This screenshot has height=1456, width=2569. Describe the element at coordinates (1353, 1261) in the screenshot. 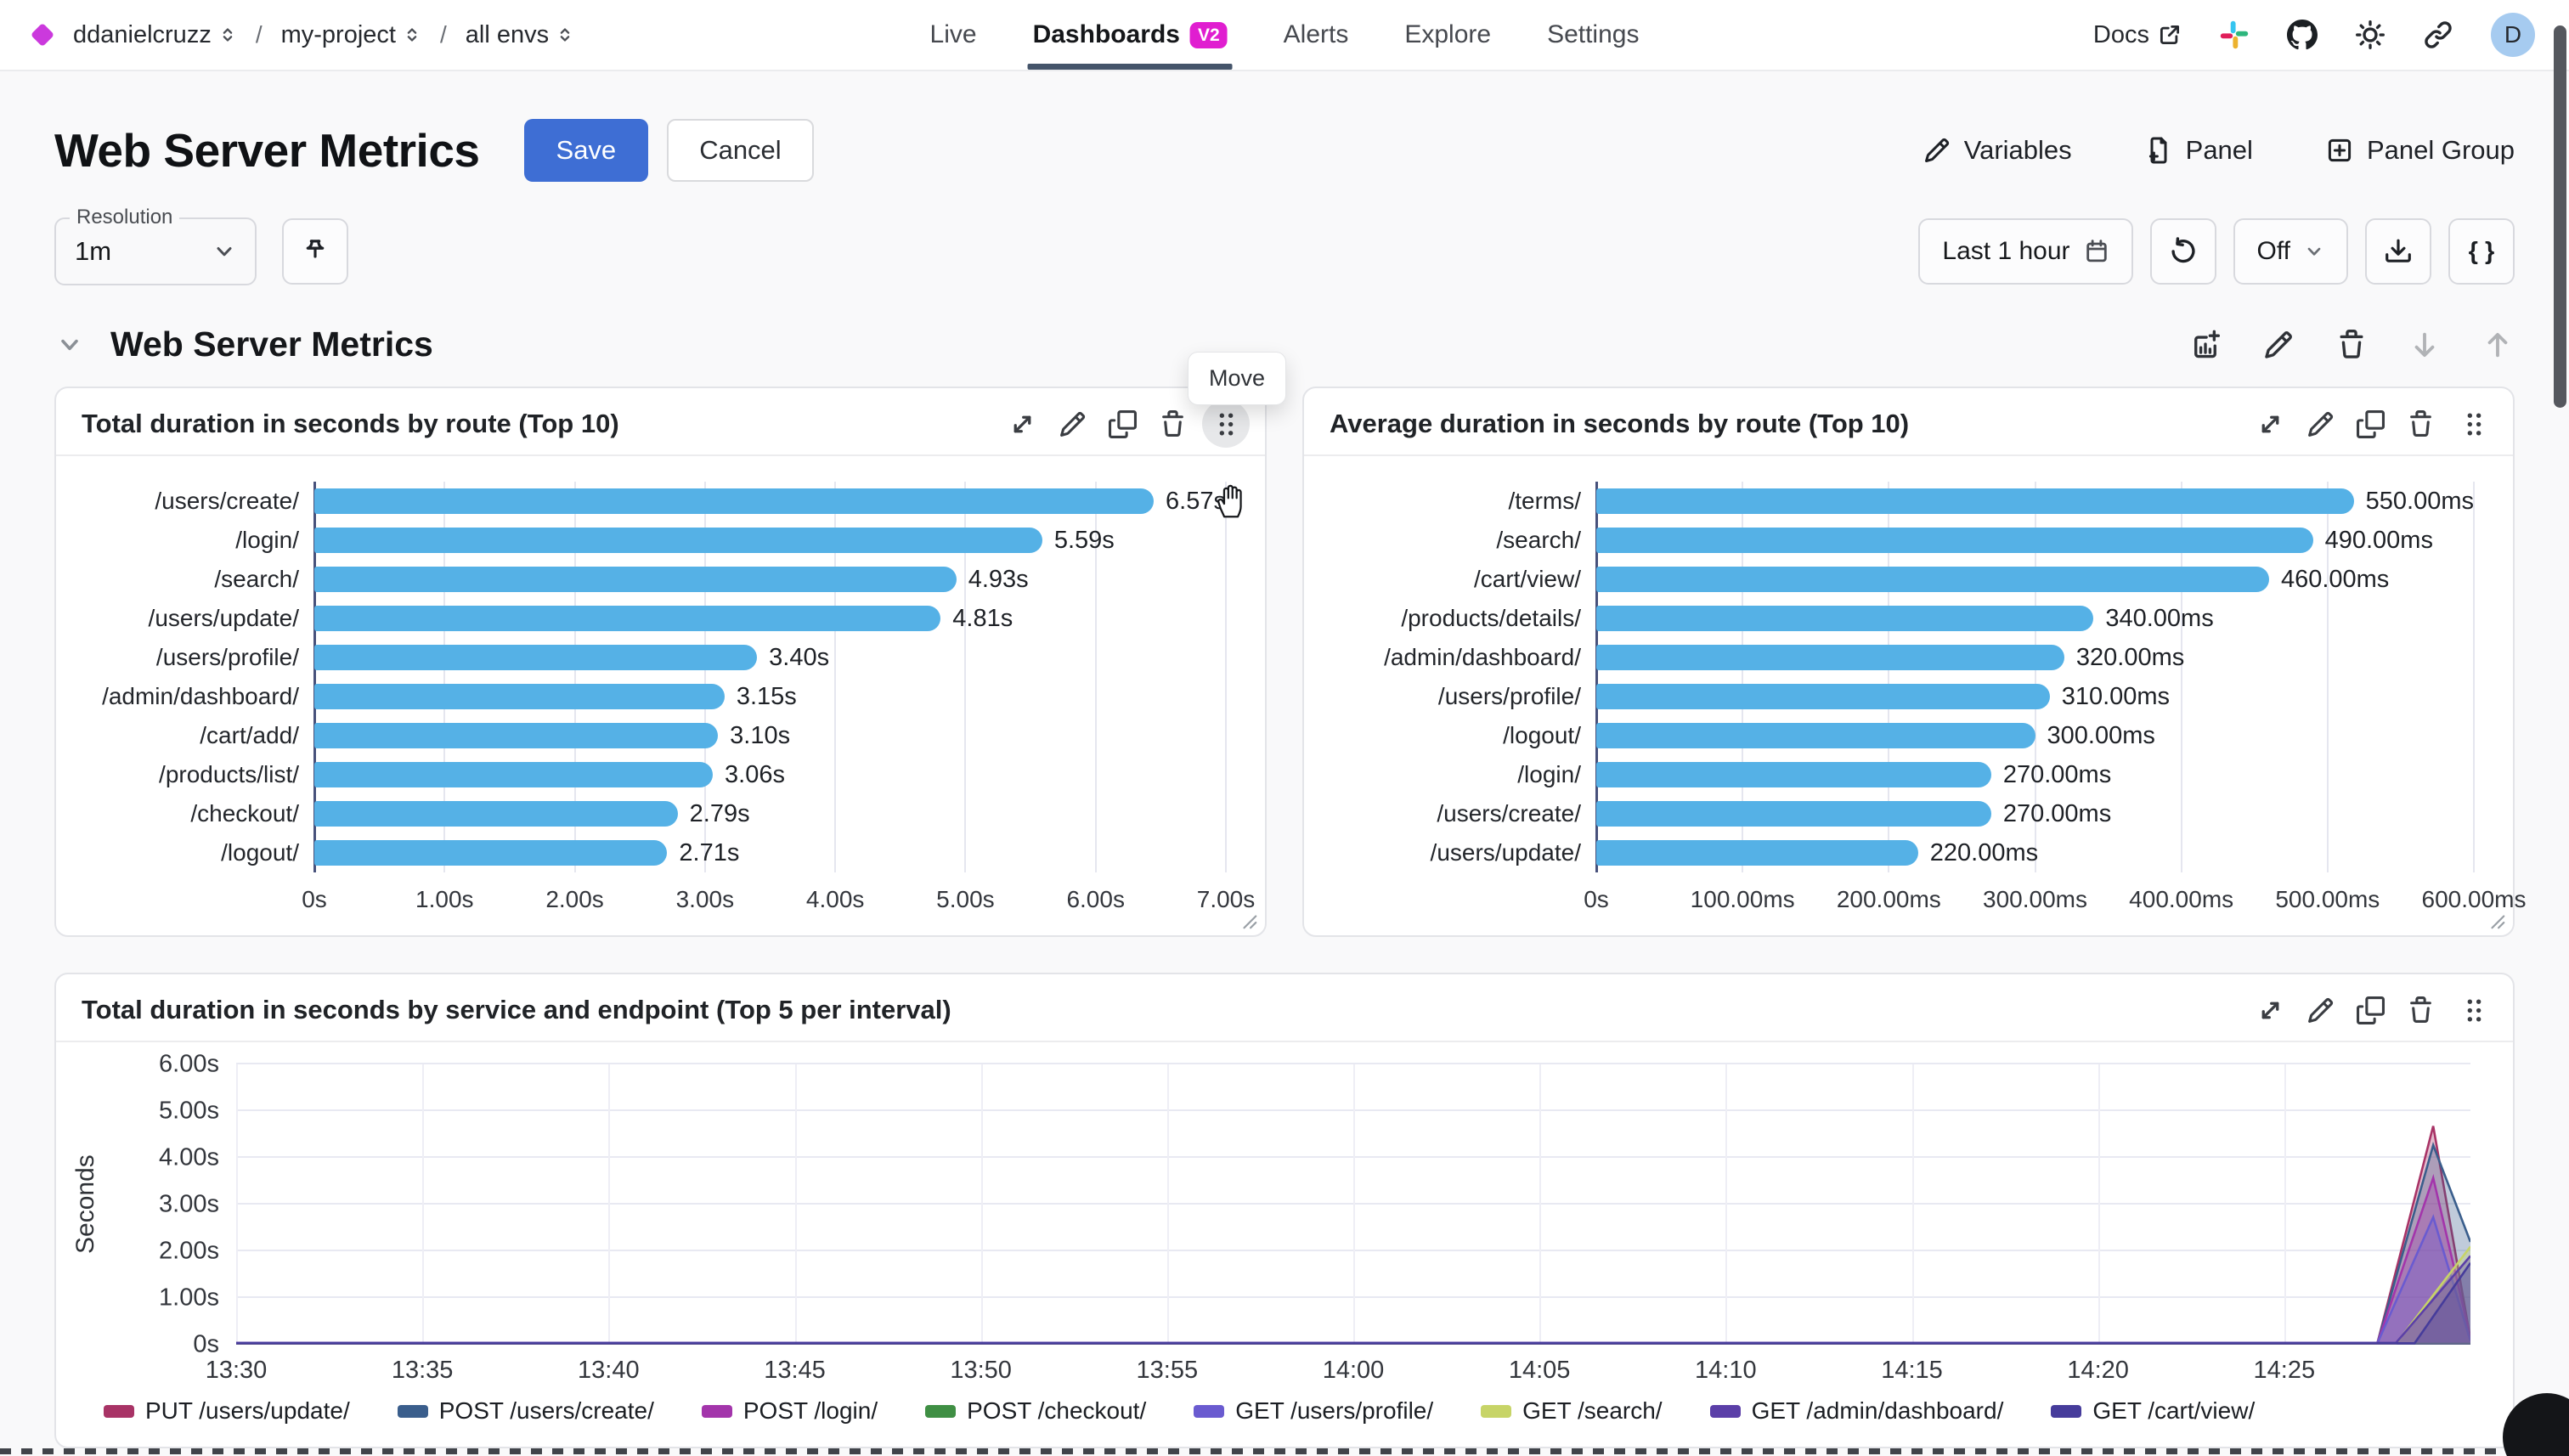

I see `series-area` at that location.